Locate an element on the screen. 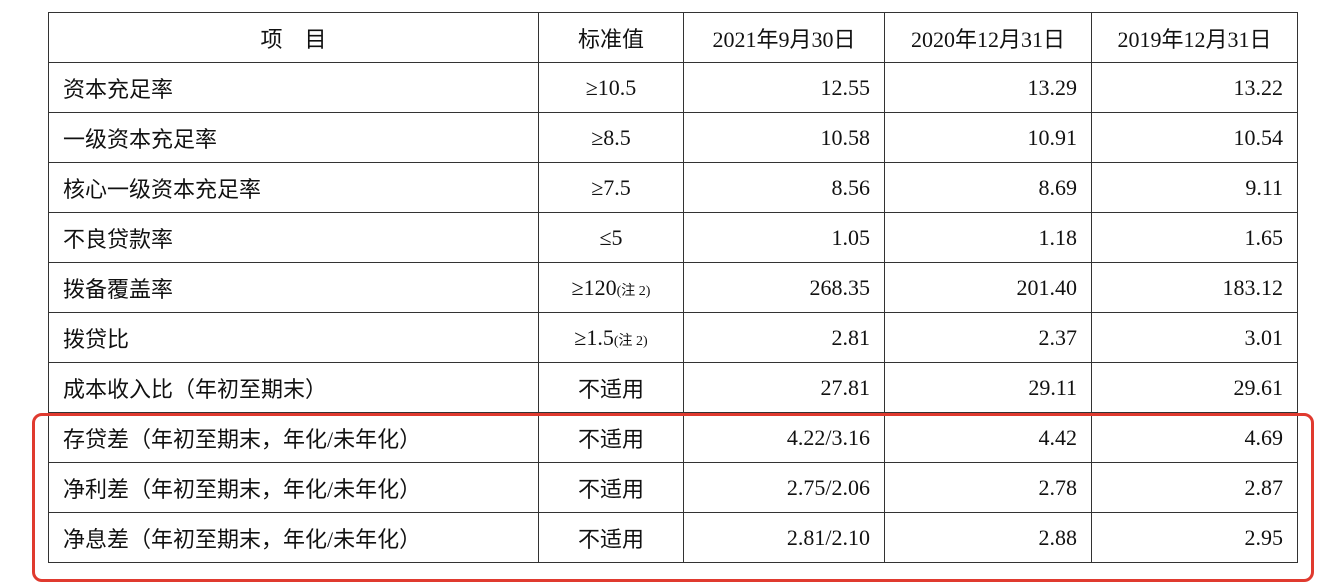 The width and height of the screenshot is (1332, 588). standard-cell: ≥7.5 is located at coordinates (611, 187).